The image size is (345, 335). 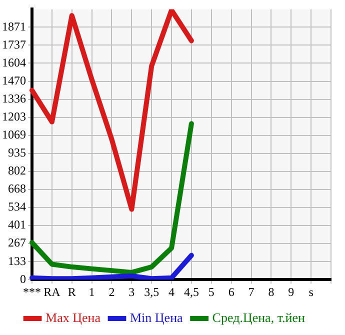 What do you see at coordinates (23, 279) in the screenshot?
I see `y-tick-label: 0` at bounding box center [23, 279].